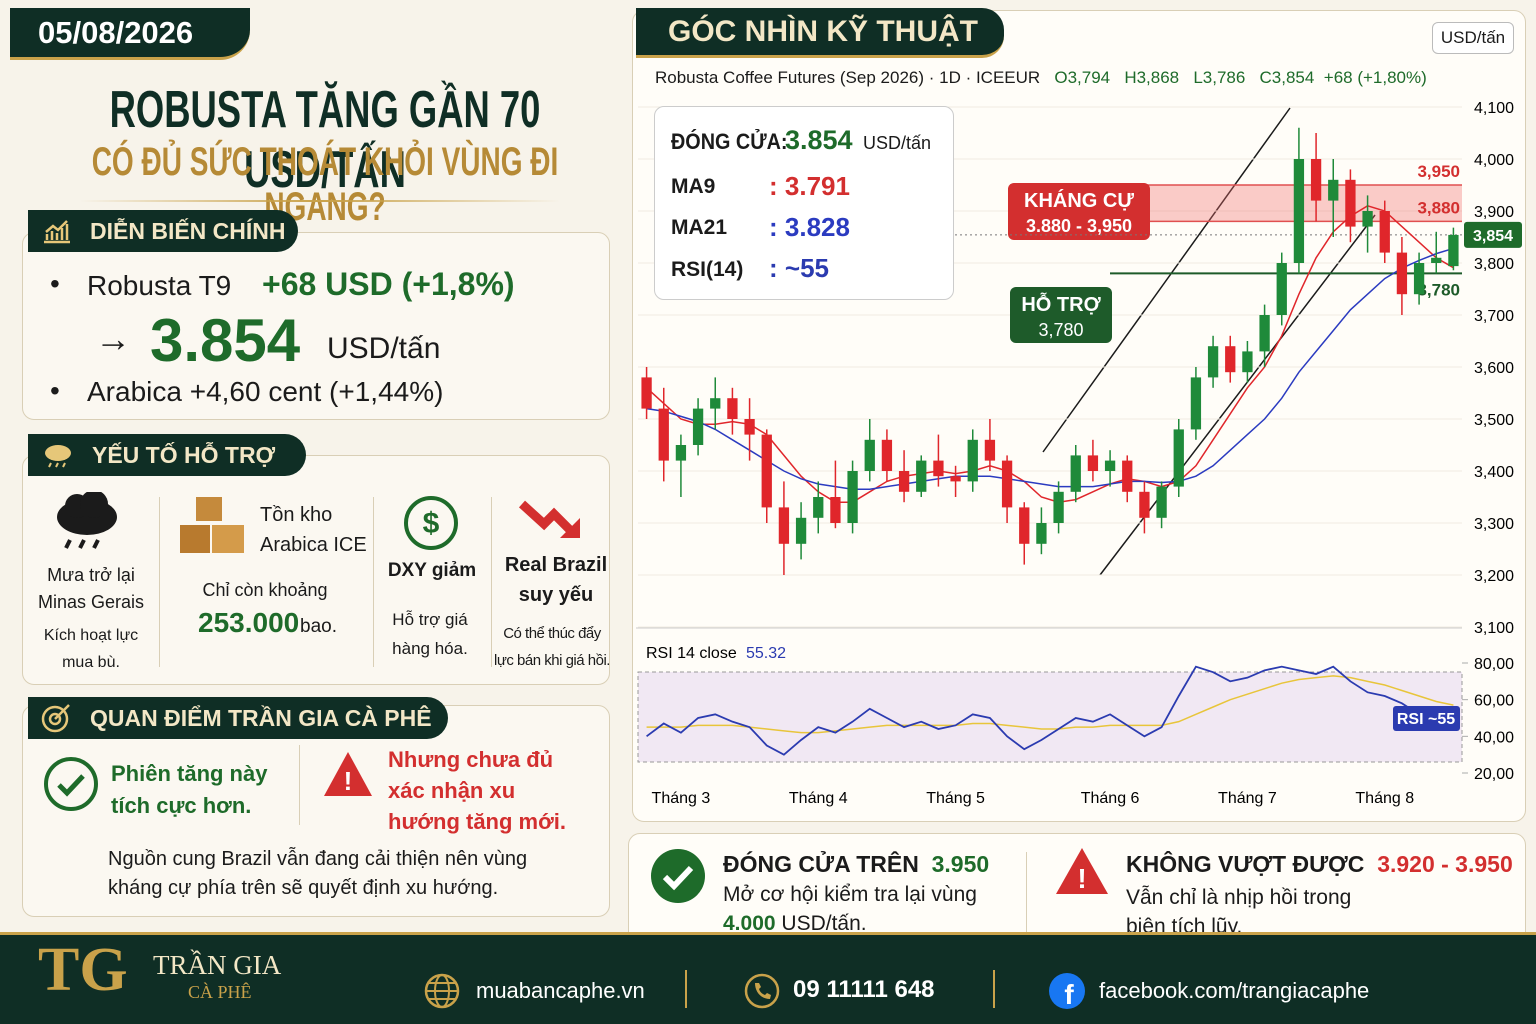  I want to click on y-tick-label: 20,00, so click(1494, 774).